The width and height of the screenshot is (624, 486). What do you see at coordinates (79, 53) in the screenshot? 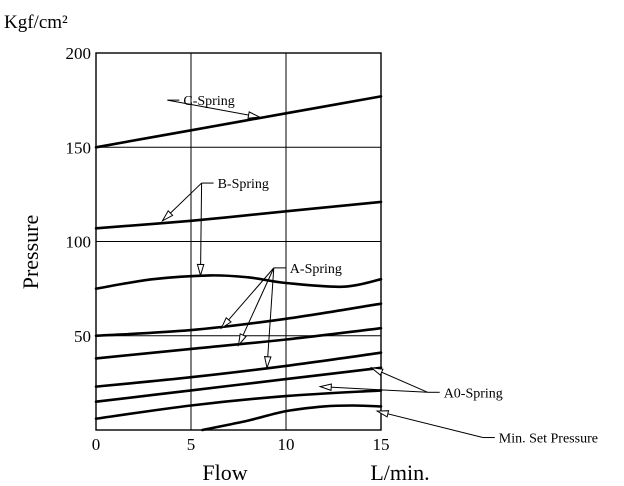
I see `y-tick-label-200: 200` at bounding box center [79, 53].